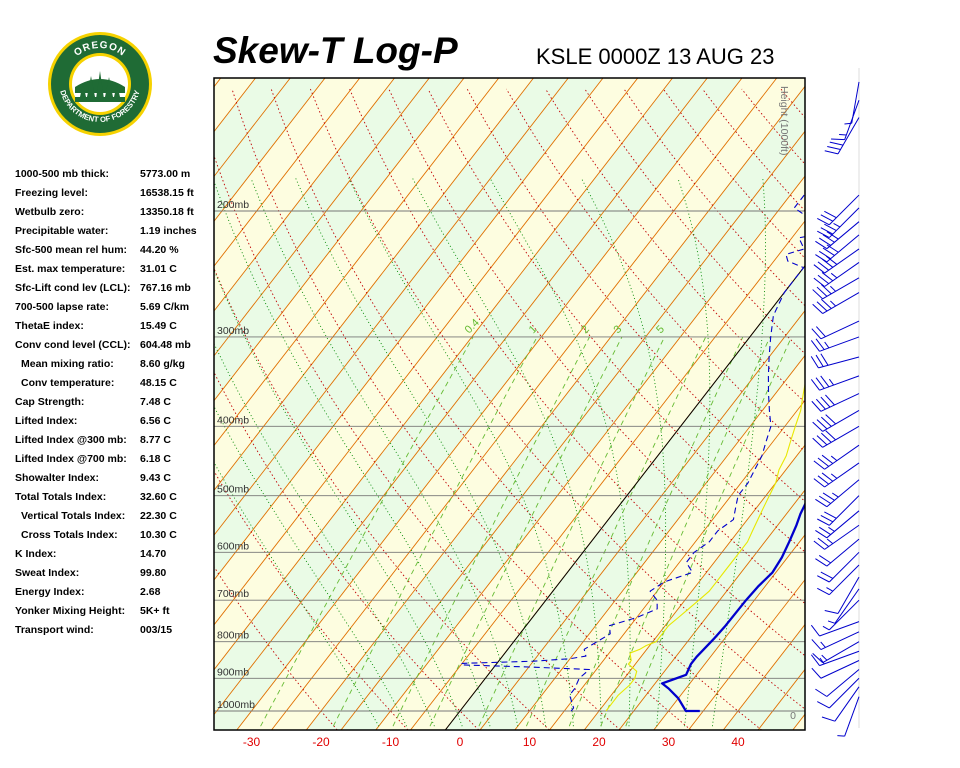 The width and height of the screenshot is (960, 768). Describe the element at coordinates (165, 174) in the screenshot. I see `index-value: 5773.00 m` at that location.